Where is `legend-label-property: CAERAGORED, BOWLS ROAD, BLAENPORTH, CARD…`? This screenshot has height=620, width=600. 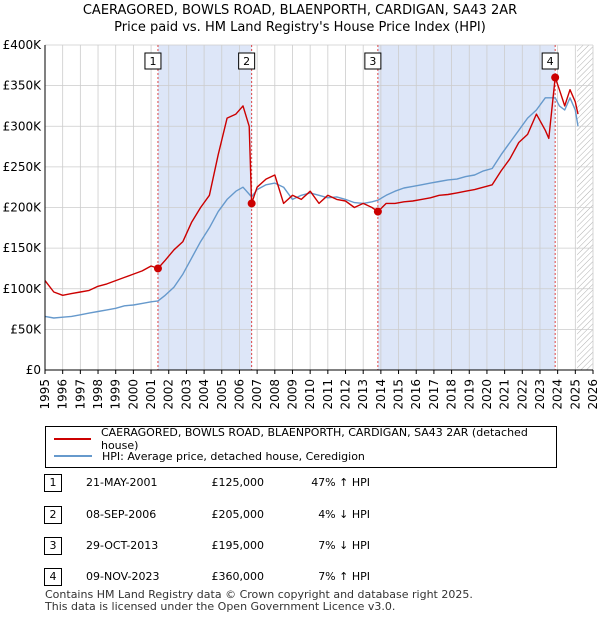 legend-label-property: CAERAGORED, BOWLS ROAD, BLAENPORTH, CARD… is located at coordinates (314, 439).